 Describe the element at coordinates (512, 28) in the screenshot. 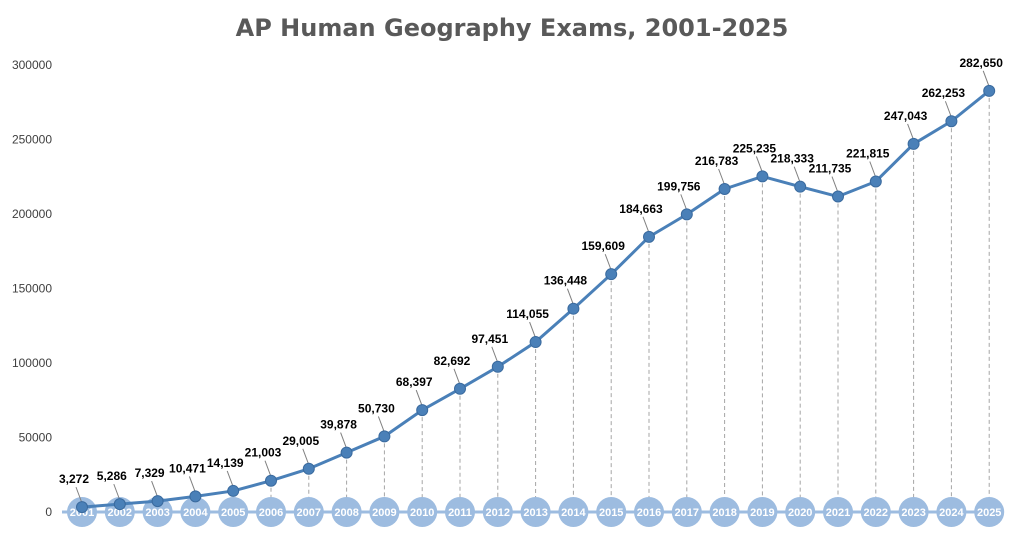

I see `chart-title: AP Human Geography Exams, 2001-2025` at that location.